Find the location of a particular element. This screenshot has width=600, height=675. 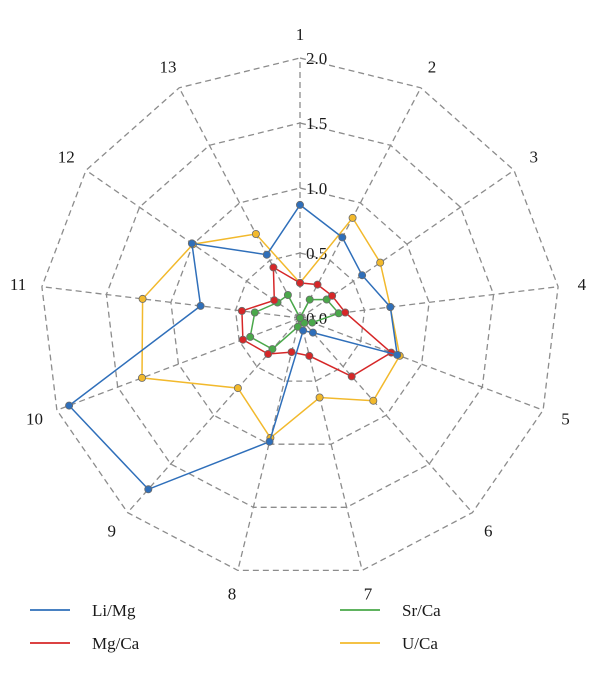

axis-label-1: 1 is located at coordinates (300, 34).